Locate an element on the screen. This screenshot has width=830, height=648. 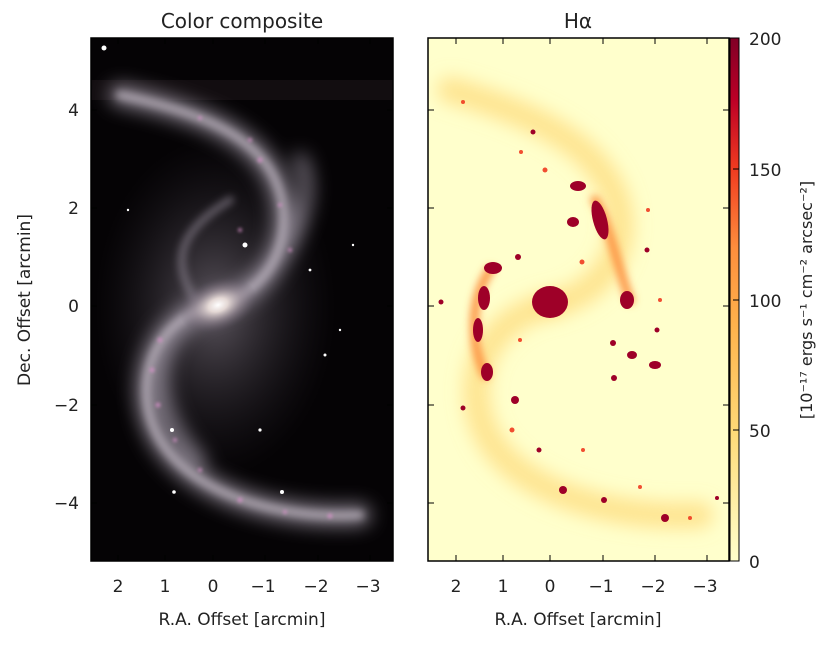
left-x-tick-0: 0 is located at coordinates (213, 587).